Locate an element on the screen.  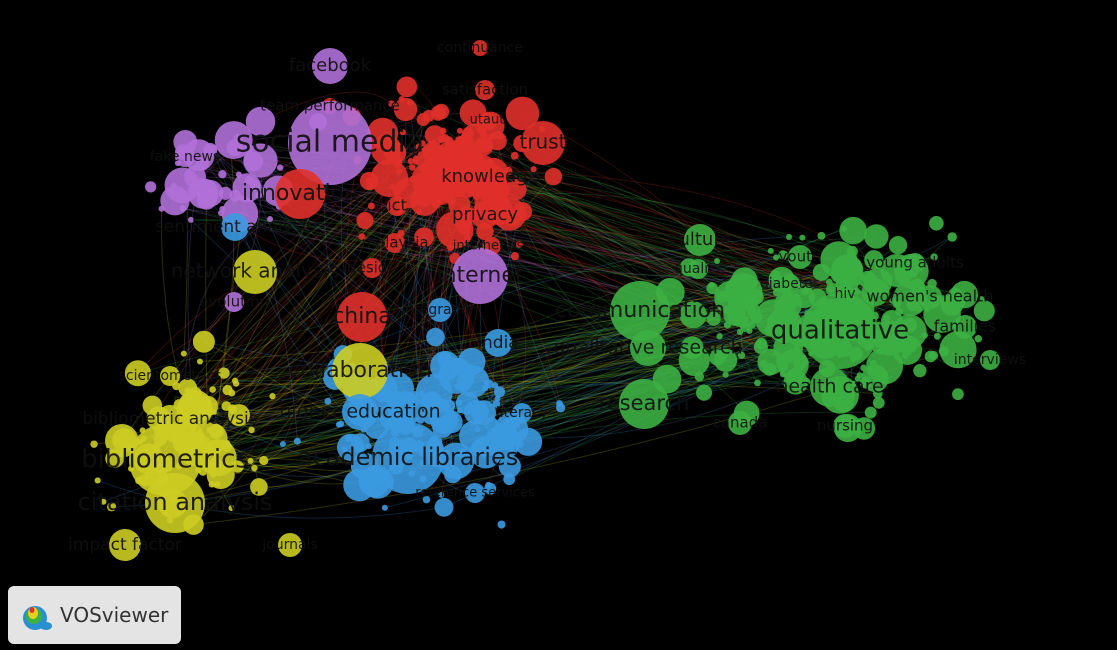
vosviewer-logo: VOSviewer is located at coordinates (94, 615).